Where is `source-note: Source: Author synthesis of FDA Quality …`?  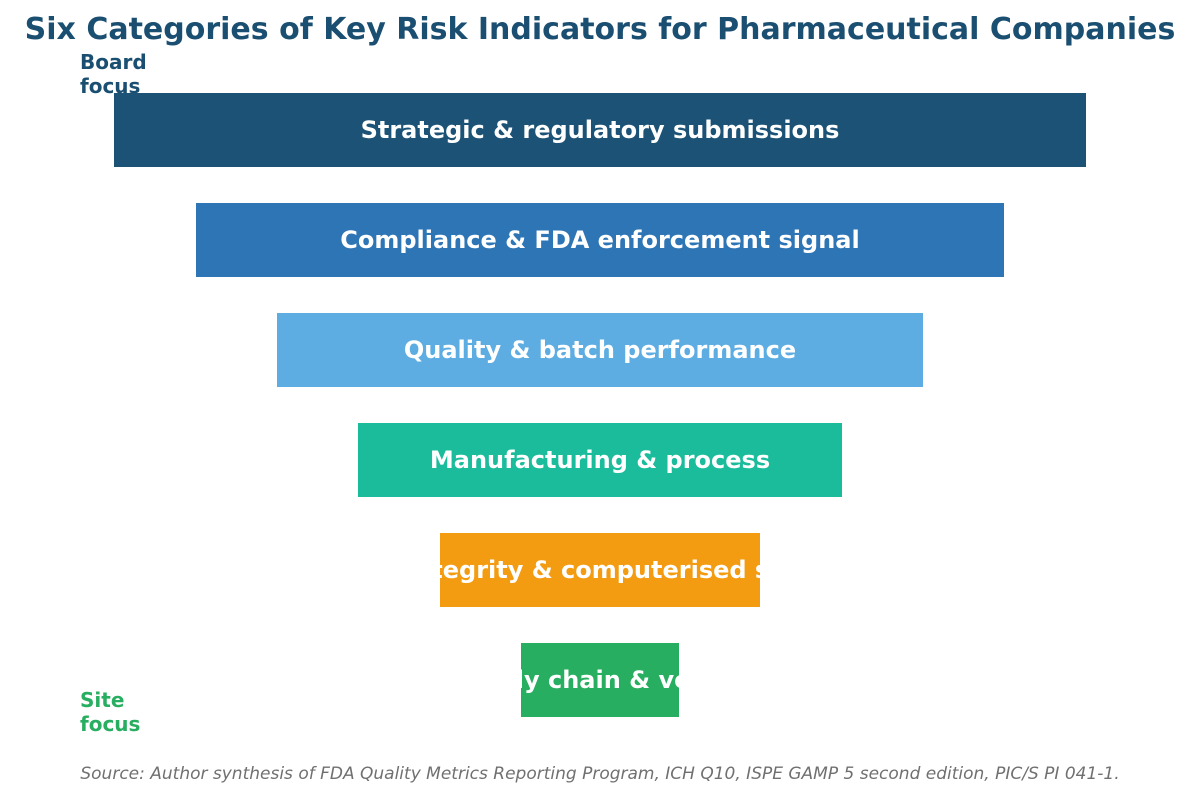 source-note: Source: Author synthesis of FDA Quality … is located at coordinates (600, 774).